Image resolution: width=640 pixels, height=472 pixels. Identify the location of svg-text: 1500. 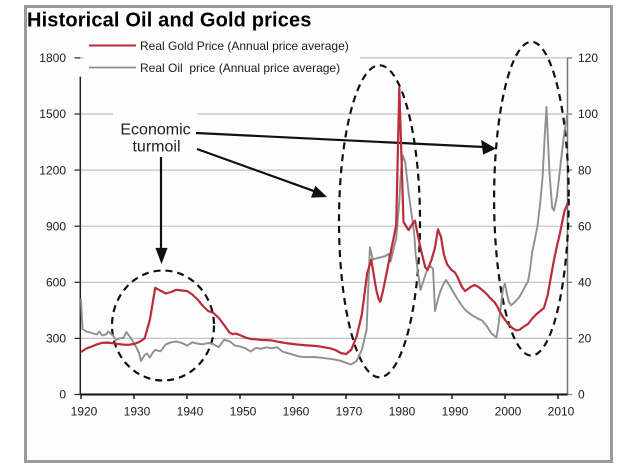
(52, 114).